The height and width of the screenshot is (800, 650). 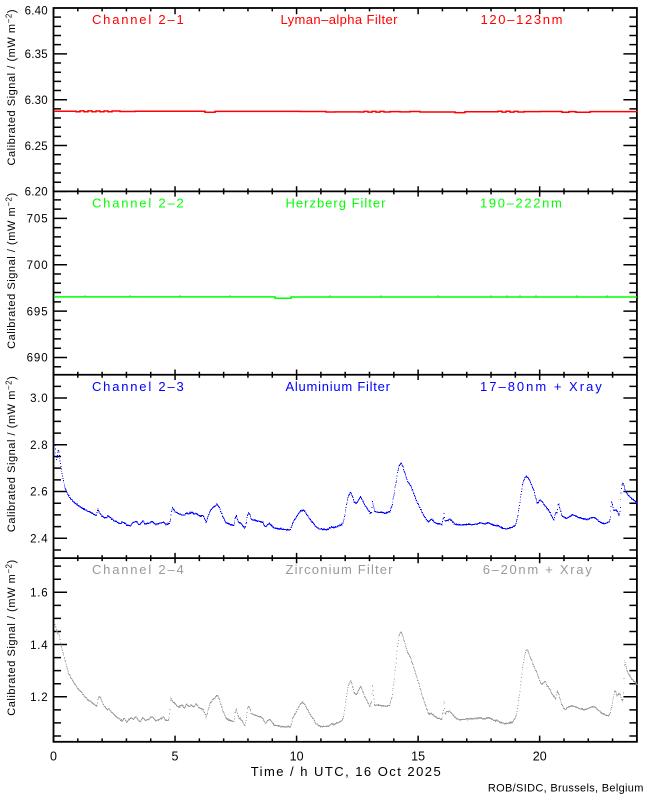 What do you see at coordinates (36, 193) in the screenshot?
I see `svg-text: 6.20` at bounding box center [36, 193].